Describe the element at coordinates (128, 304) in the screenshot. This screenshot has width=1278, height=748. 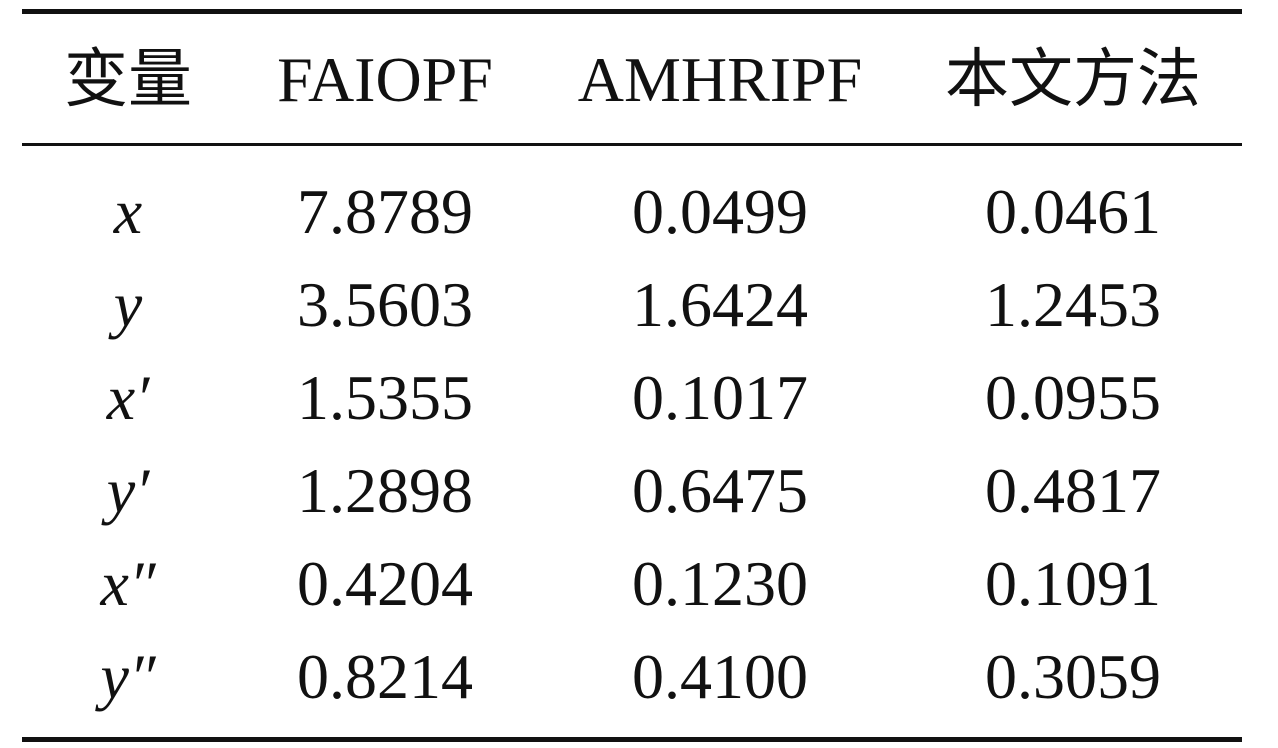
I see `variable-cell: y` at that location.